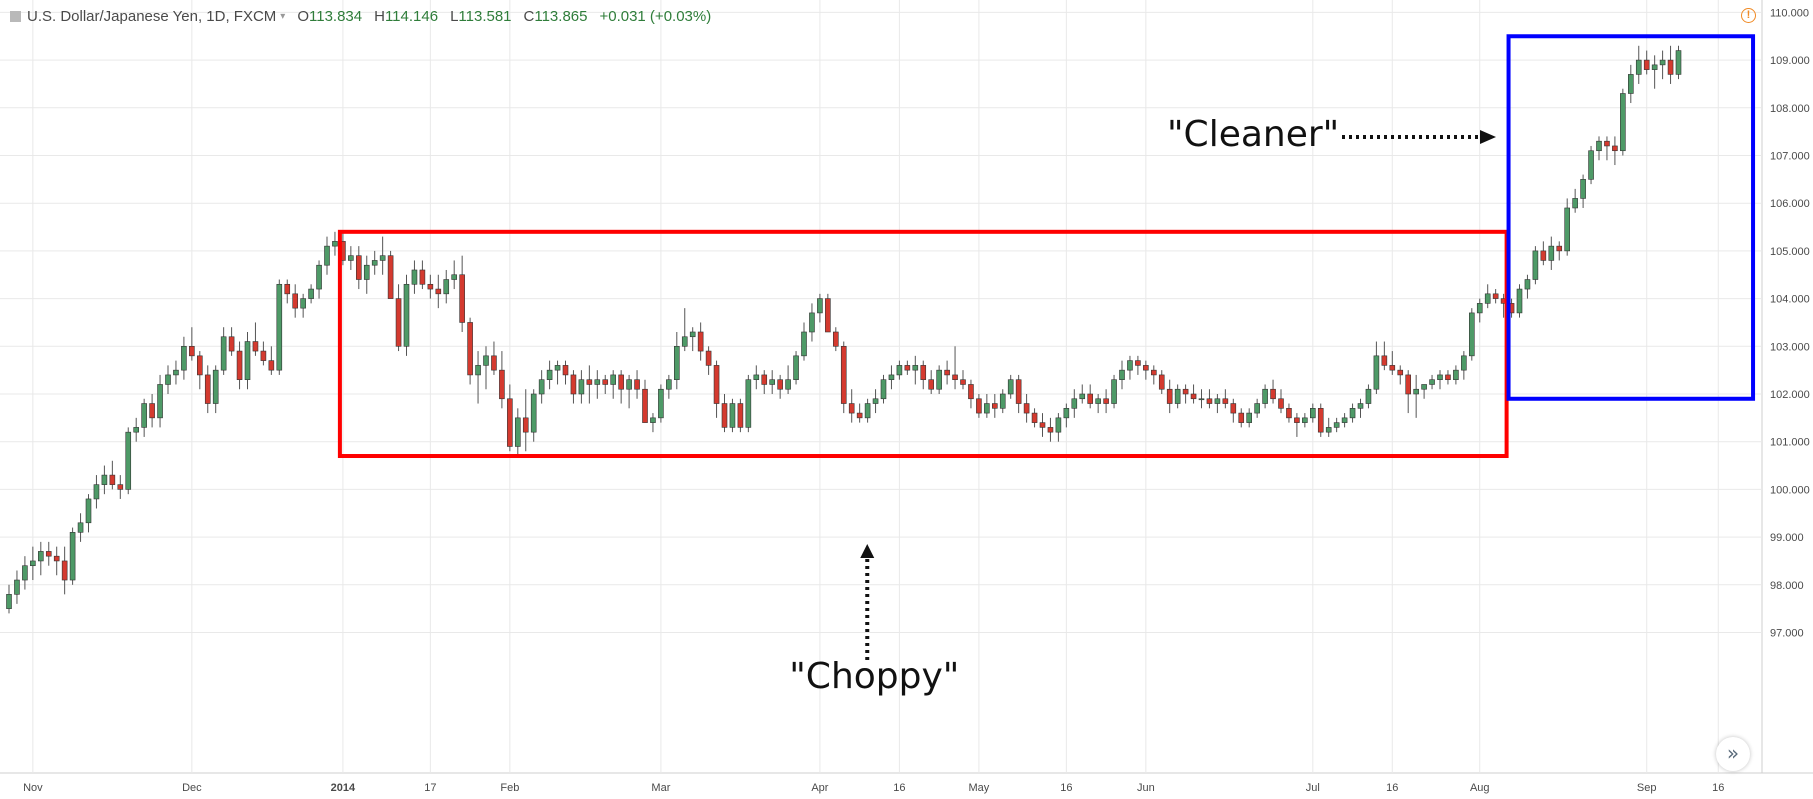 Image resolution: width=1813 pixels, height=799 pixels. What do you see at coordinates (1733, 754) in the screenshot?
I see `scroll-to-realtime-button: »` at bounding box center [1733, 754].